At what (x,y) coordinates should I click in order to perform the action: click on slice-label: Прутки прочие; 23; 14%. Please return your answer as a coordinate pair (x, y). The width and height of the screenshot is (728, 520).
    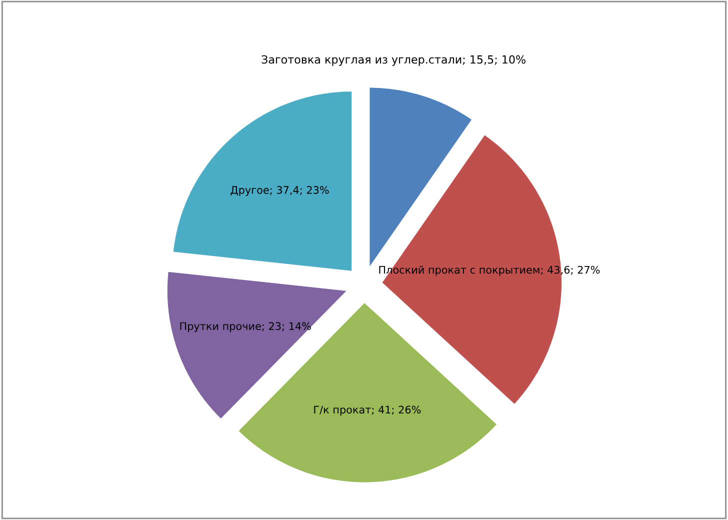
    Looking at the image, I should click on (245, 327).